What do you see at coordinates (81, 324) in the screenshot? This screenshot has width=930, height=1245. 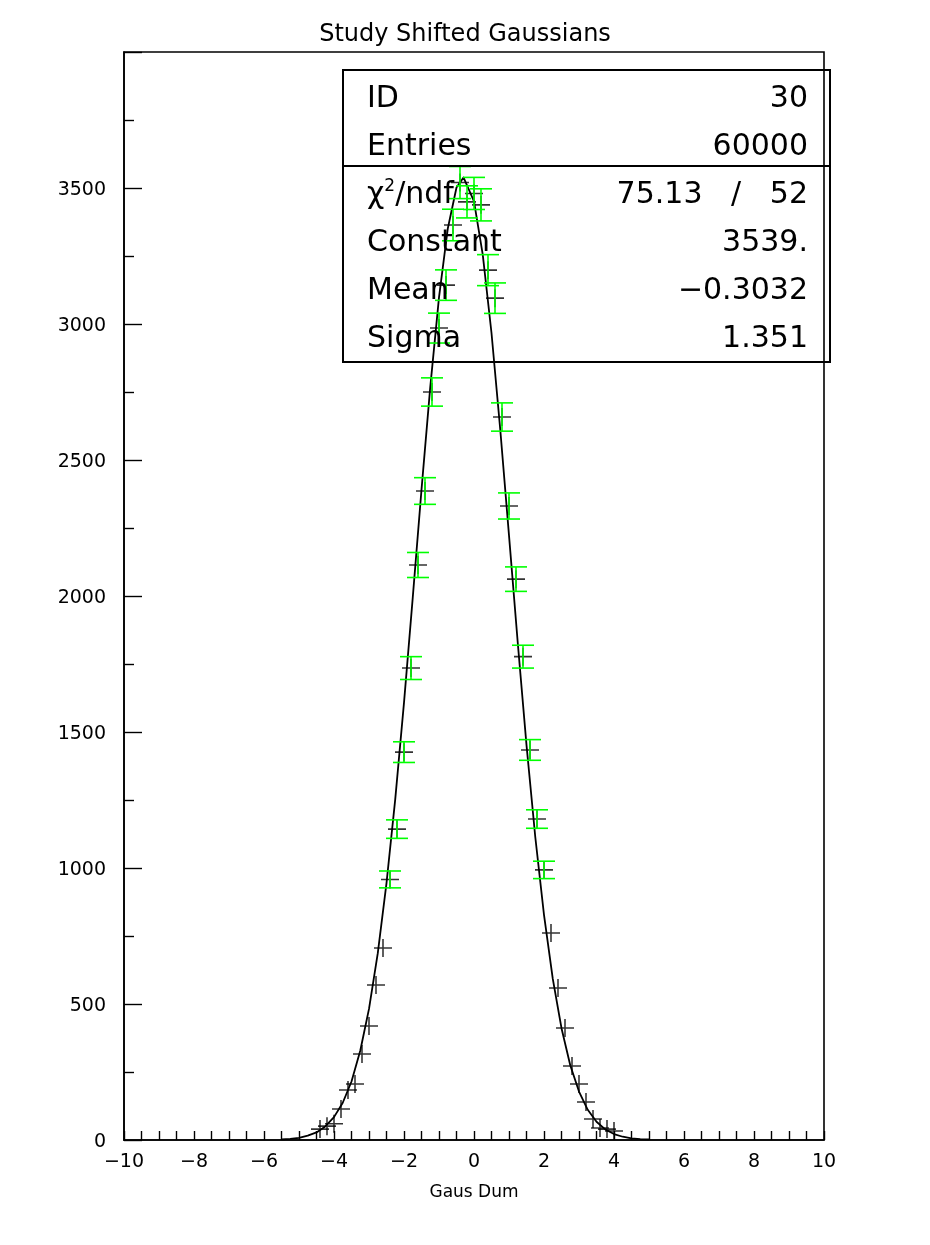 I see `y-tick-label: 3000` at bounding box center [81, 324].